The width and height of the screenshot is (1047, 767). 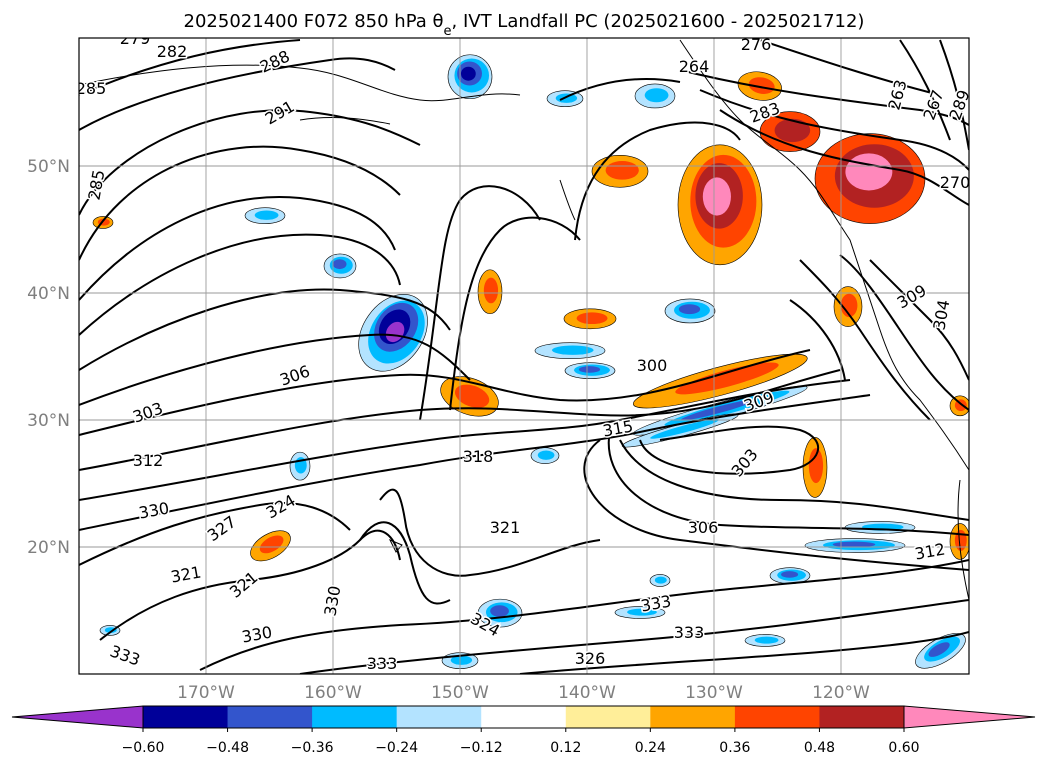 I want to click on lon-tick-label: 140°W, so click(x=587, y=693).